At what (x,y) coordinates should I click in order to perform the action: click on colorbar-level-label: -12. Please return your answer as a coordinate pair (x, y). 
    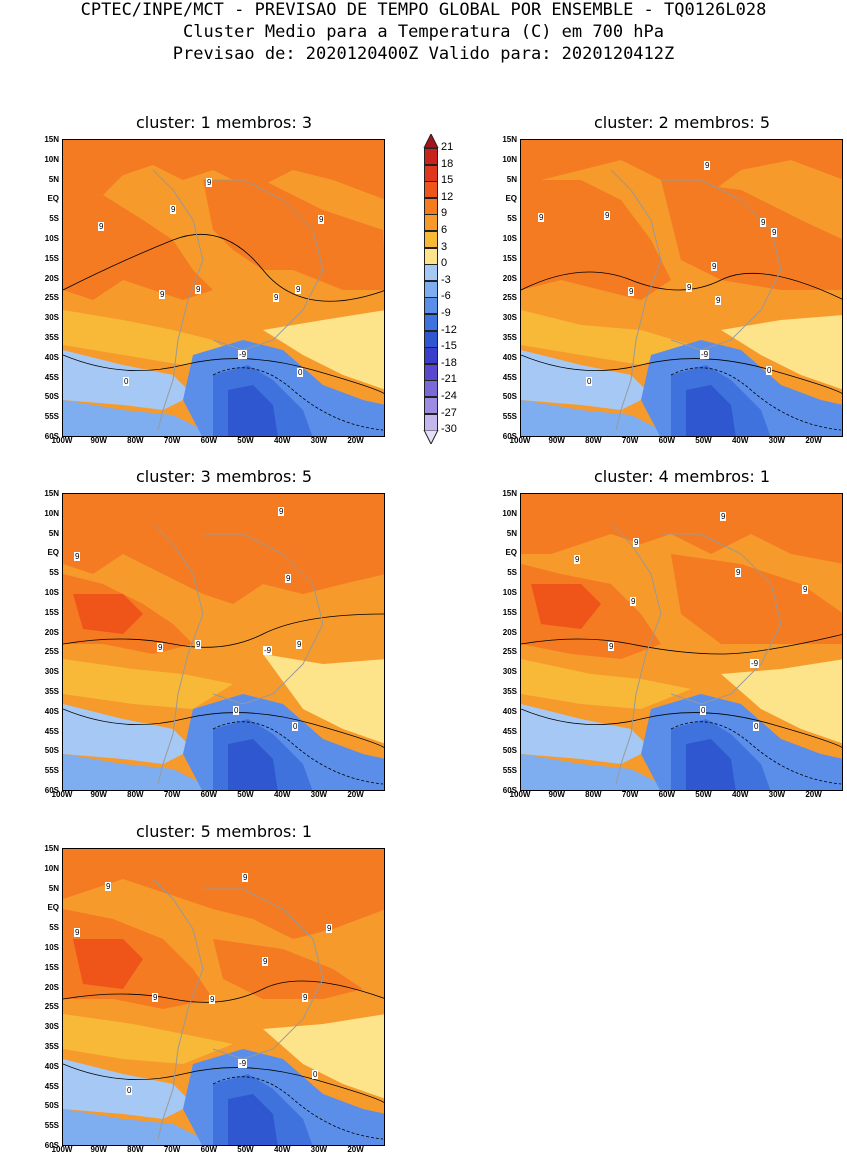
    Looking at the image, I should click on (449, 329).